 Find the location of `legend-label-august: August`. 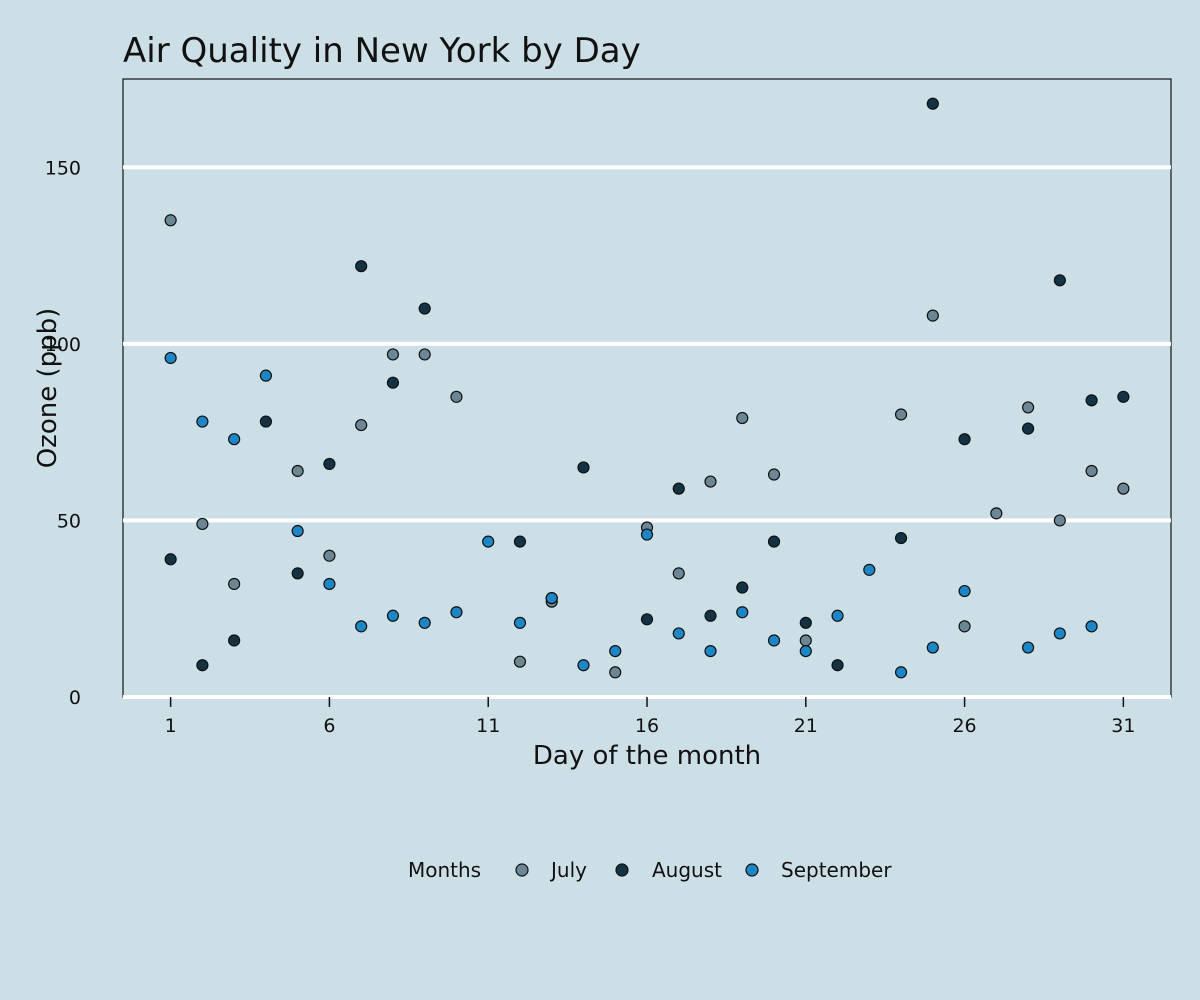

legend-label-august: August is located at coordinates (687, 870).